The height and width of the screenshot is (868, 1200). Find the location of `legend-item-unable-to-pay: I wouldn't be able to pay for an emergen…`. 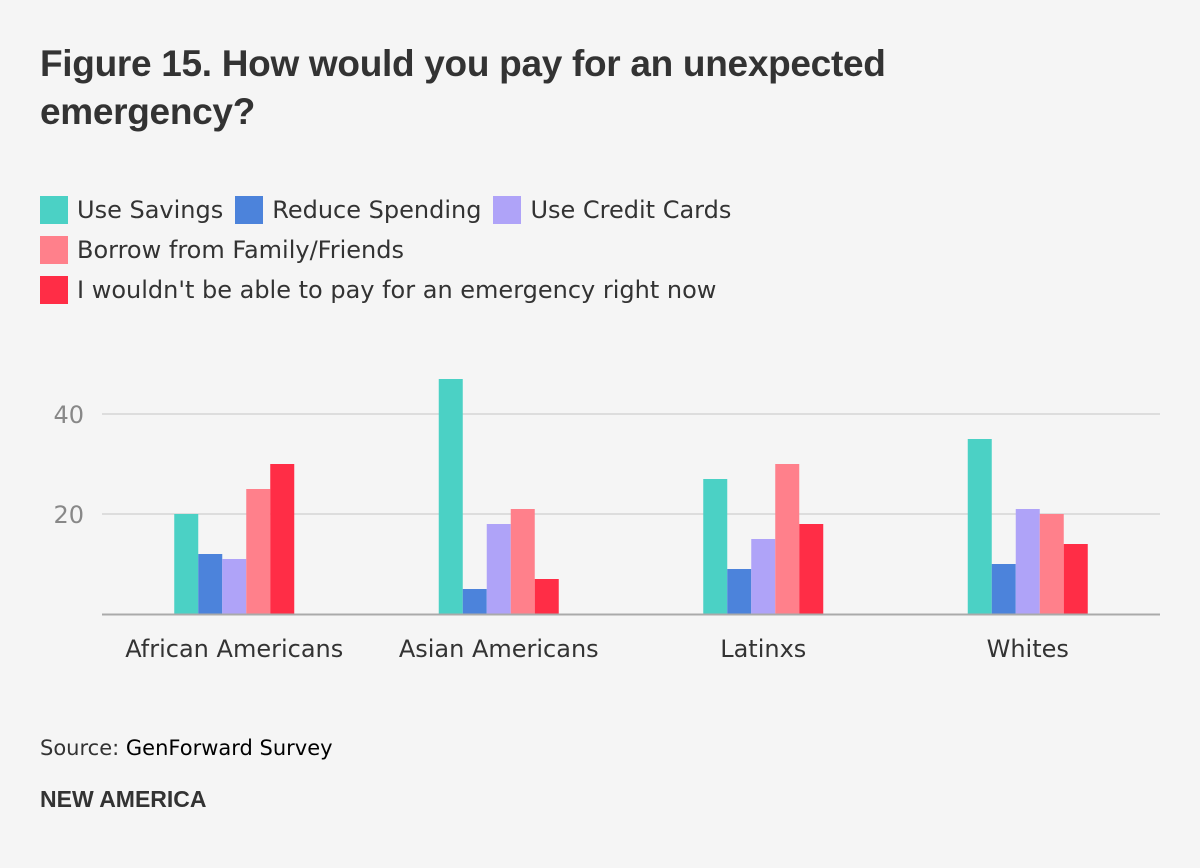

legend-item-unable-to-pay: I wouldn't be able to pay for an emergen… is located at coordinates (378, 290).